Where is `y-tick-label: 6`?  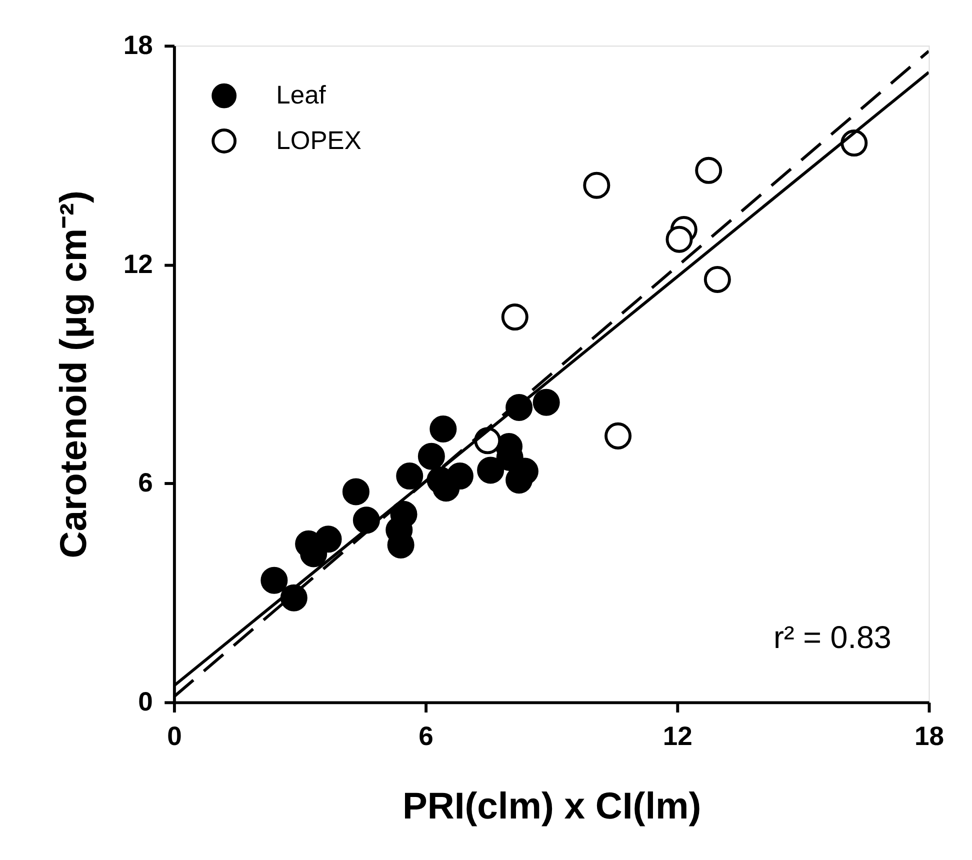
y-tick-label: 6 is located at coordinates (145, 483).